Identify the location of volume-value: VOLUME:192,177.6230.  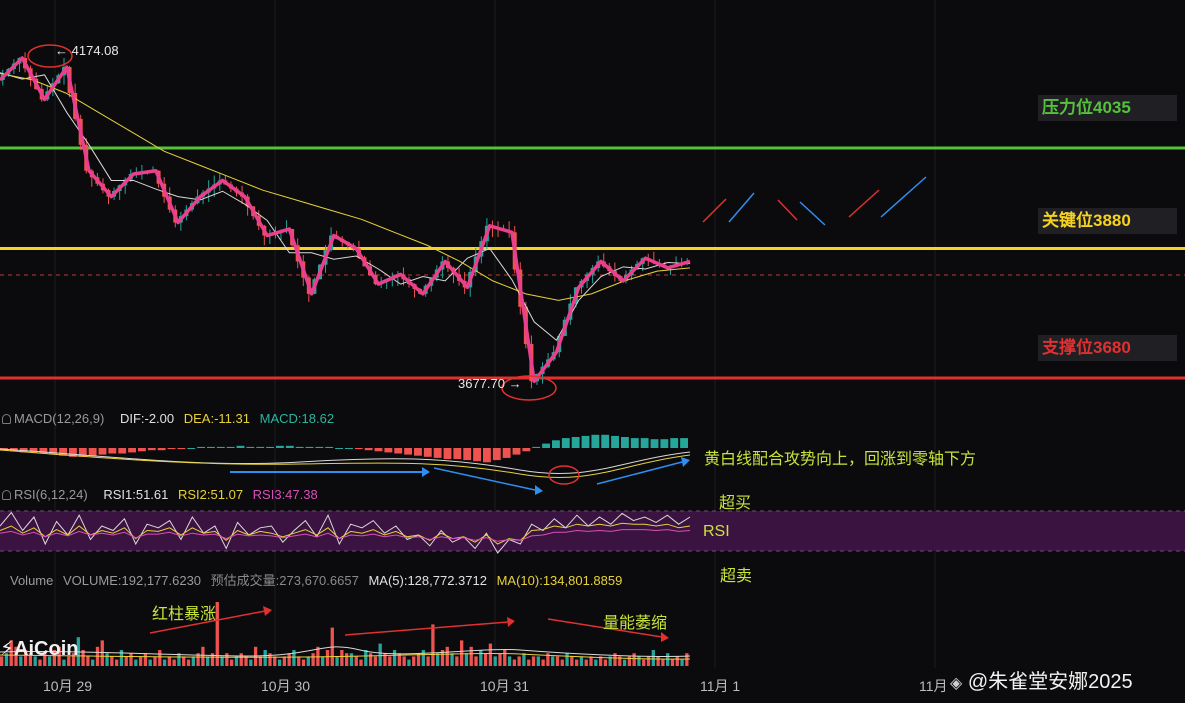
(132, 580).